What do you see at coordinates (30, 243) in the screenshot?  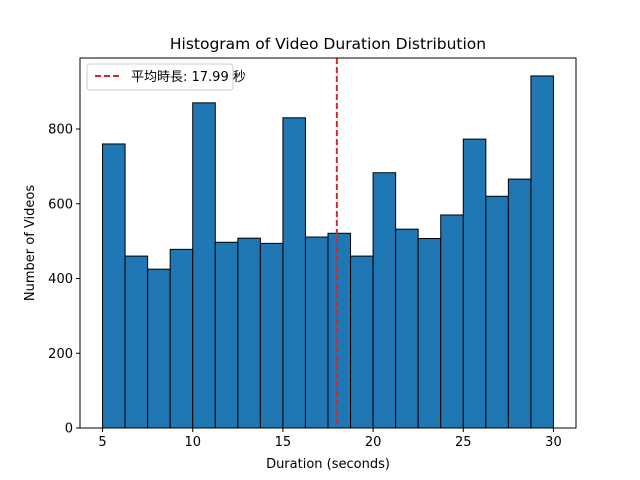 I see `y-axis-label: Number of Videos` at bounding box center [30, 243].